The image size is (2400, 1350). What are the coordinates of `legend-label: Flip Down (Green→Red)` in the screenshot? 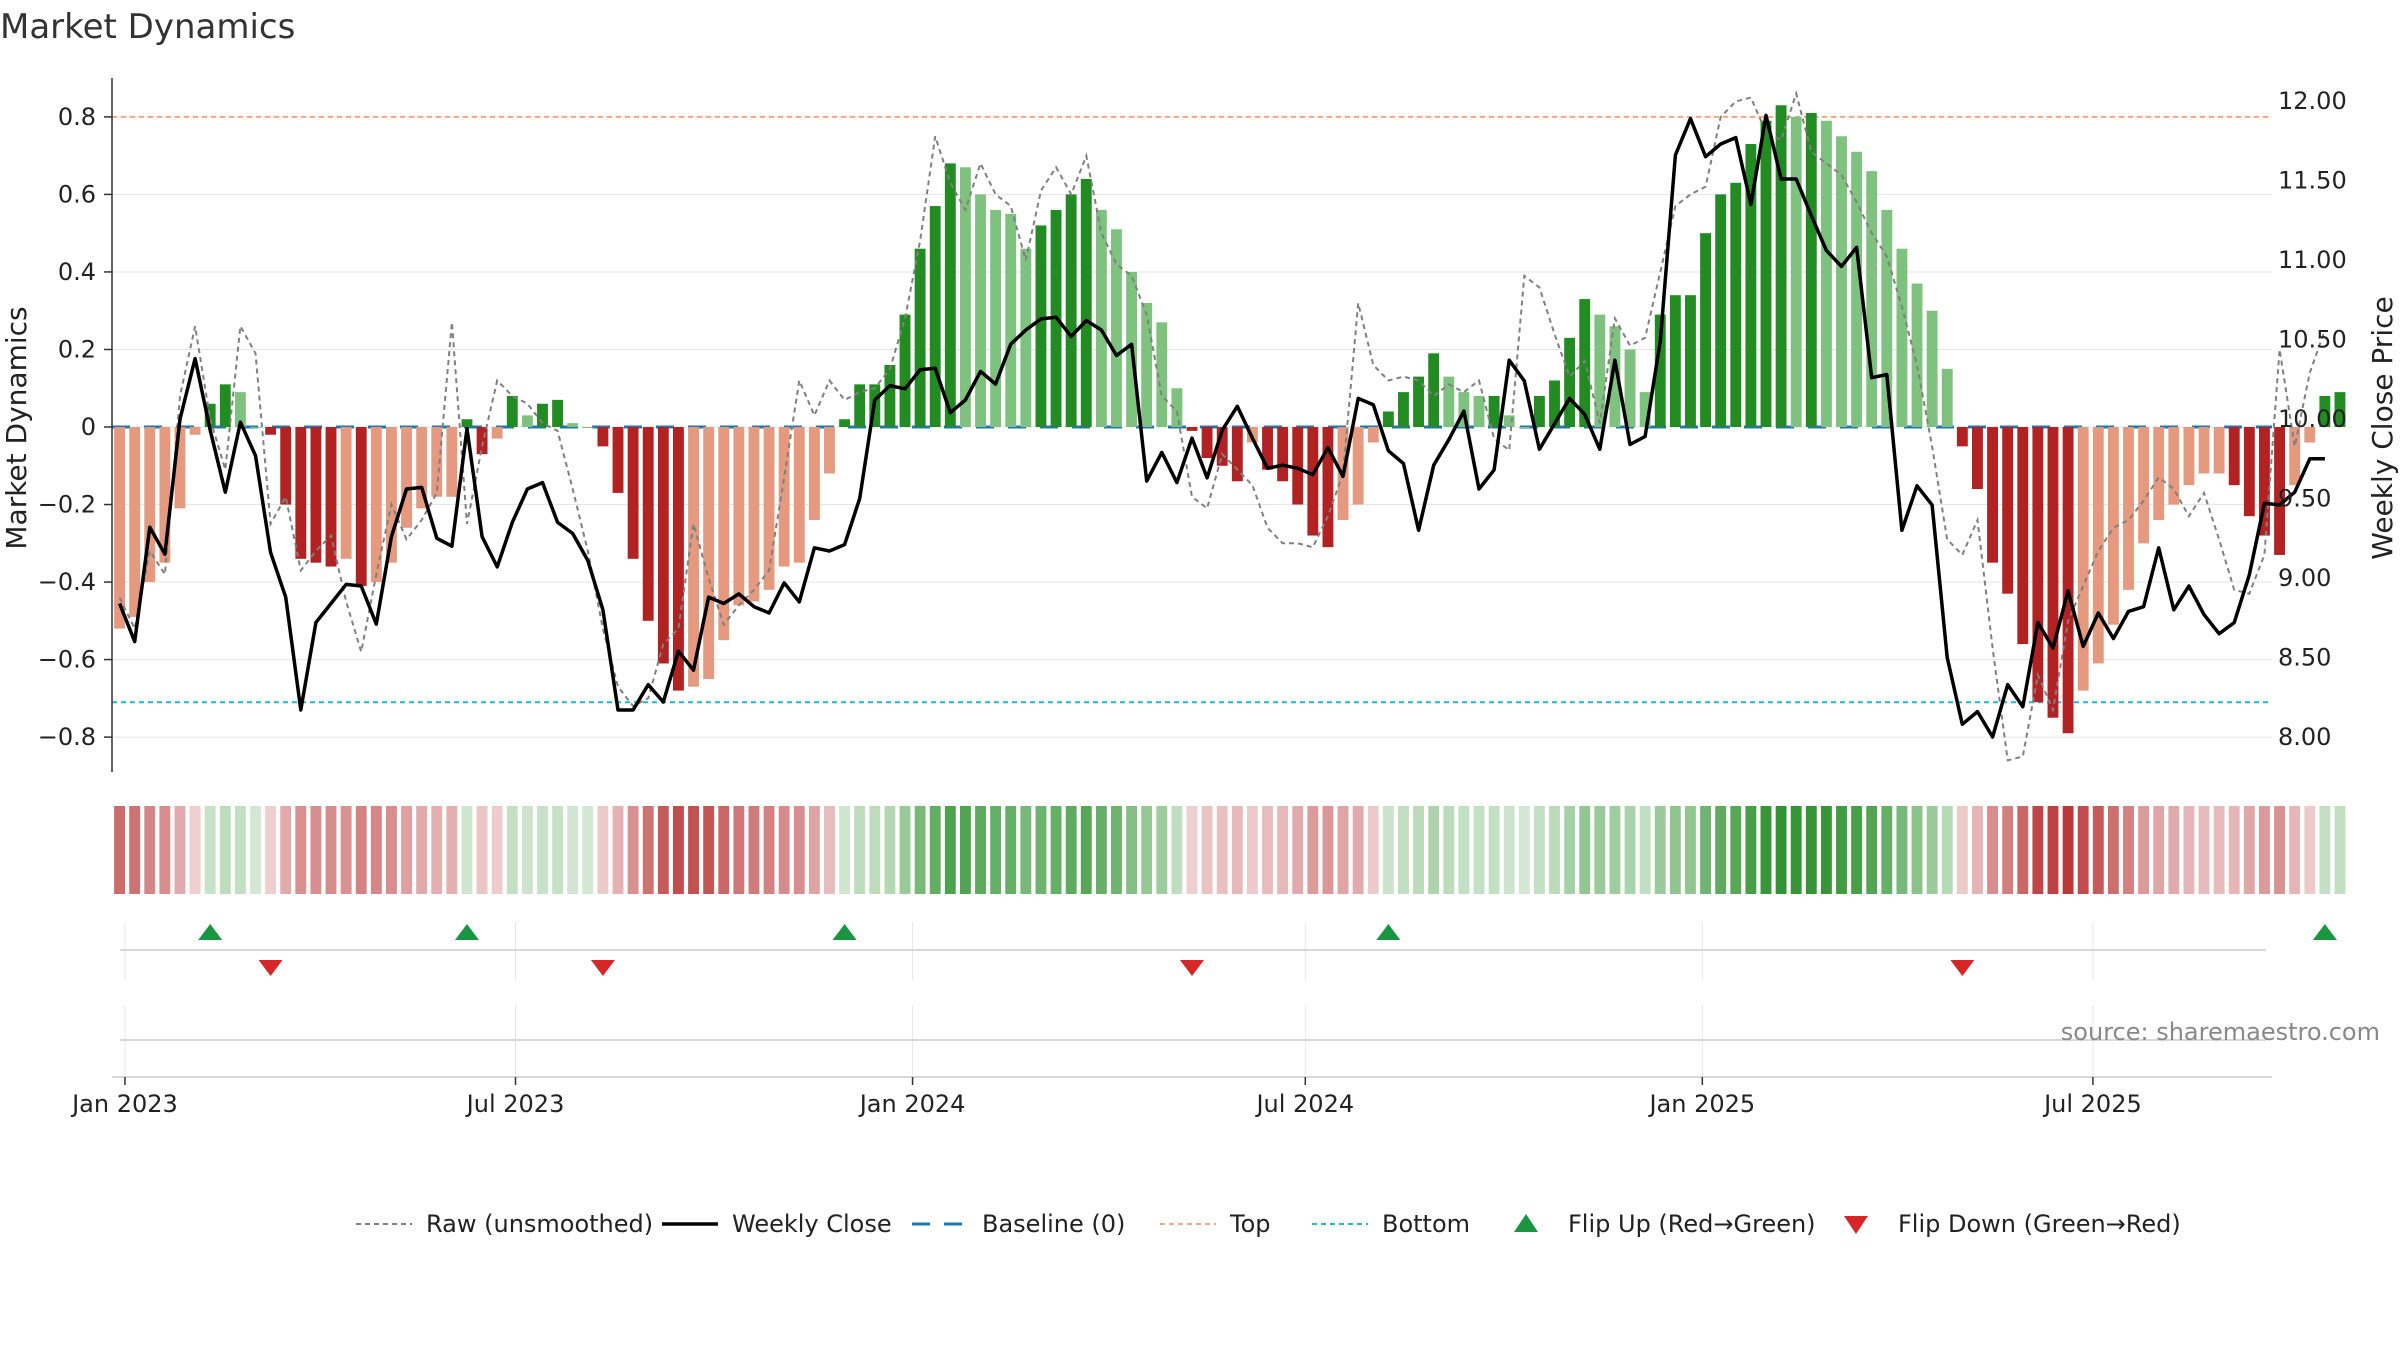 It's located at (2039, 1224).